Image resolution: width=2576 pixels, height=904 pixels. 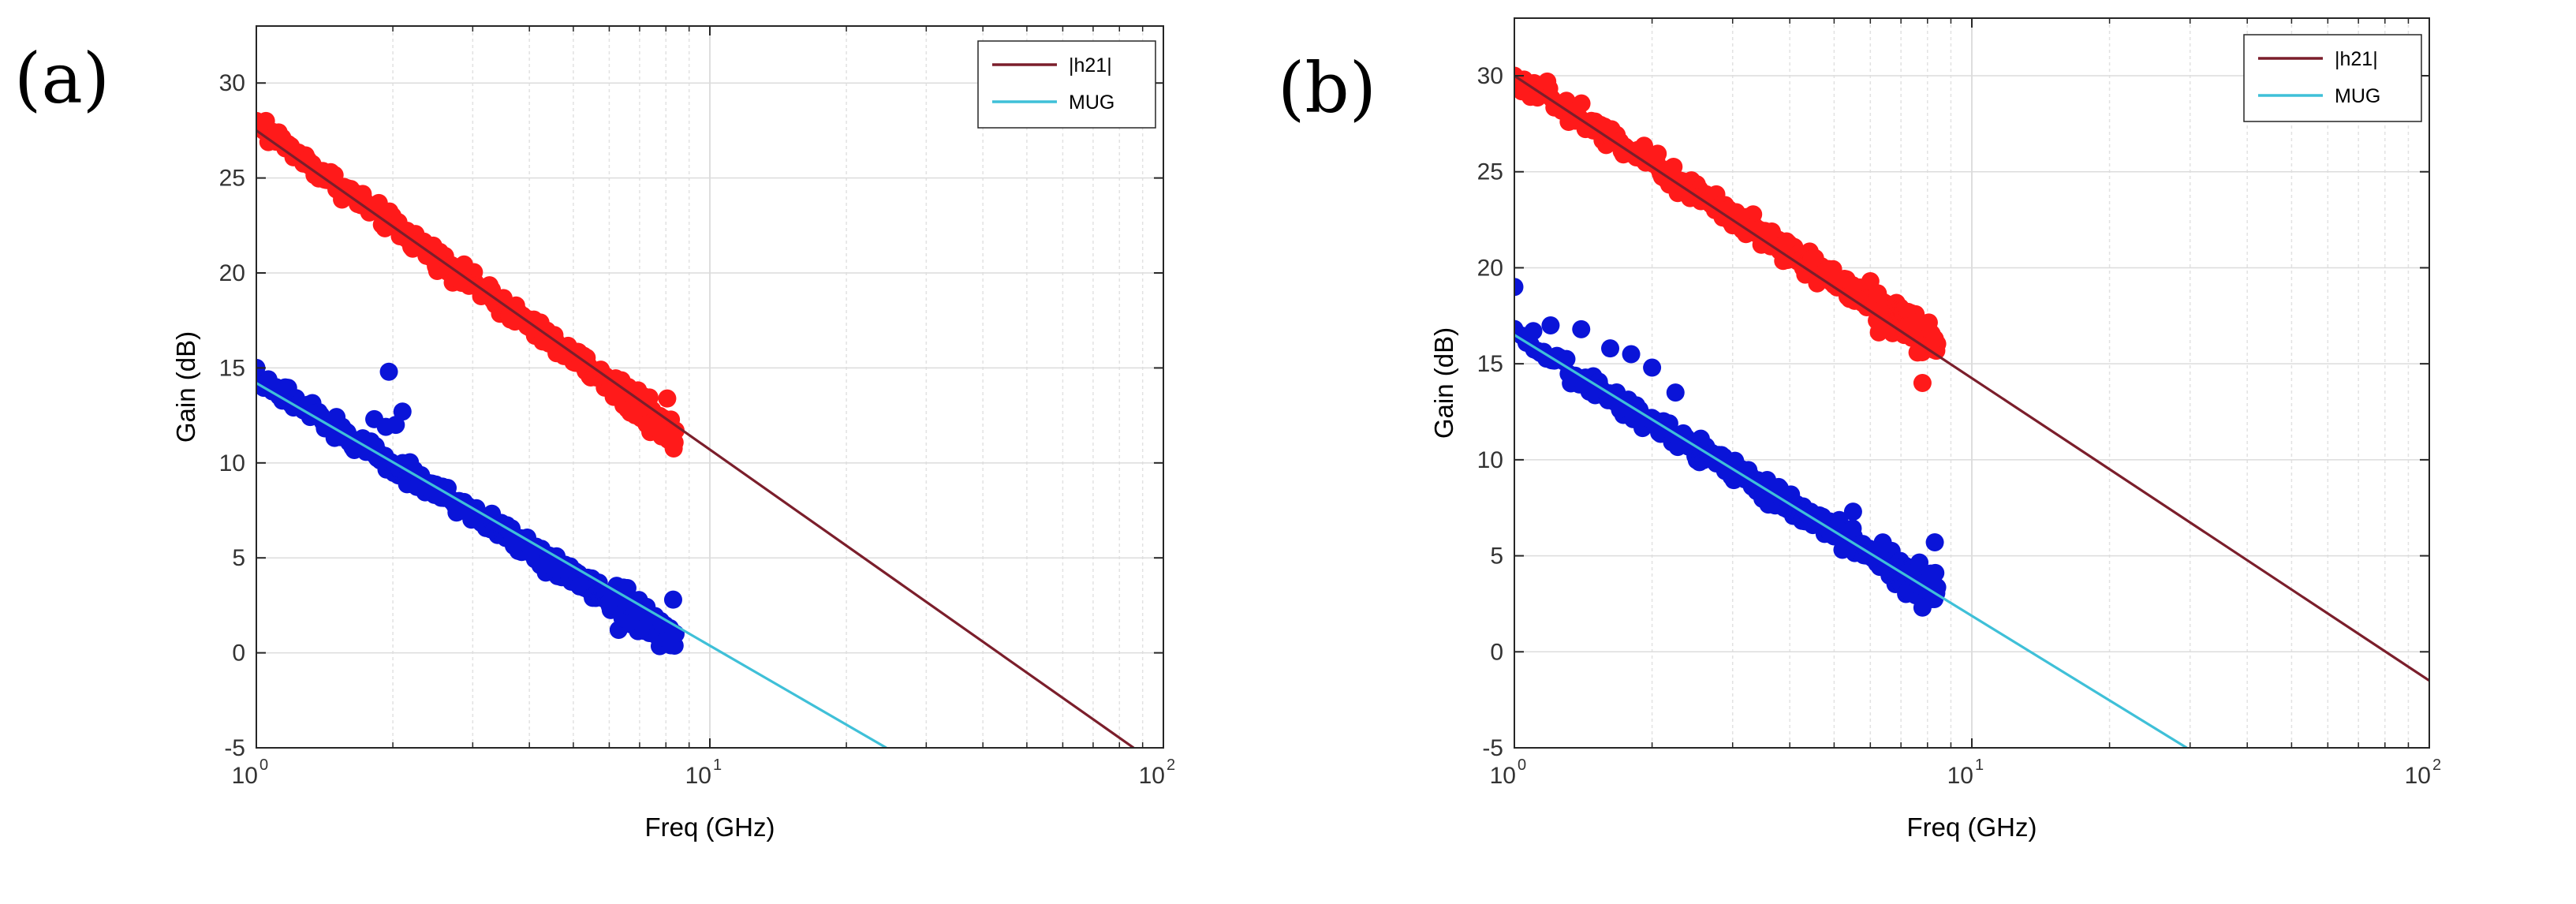 What do you see at coordinates (470, 284) in the screenshot?
I see `scatter-series-h21` at bounding box center [470, 284].